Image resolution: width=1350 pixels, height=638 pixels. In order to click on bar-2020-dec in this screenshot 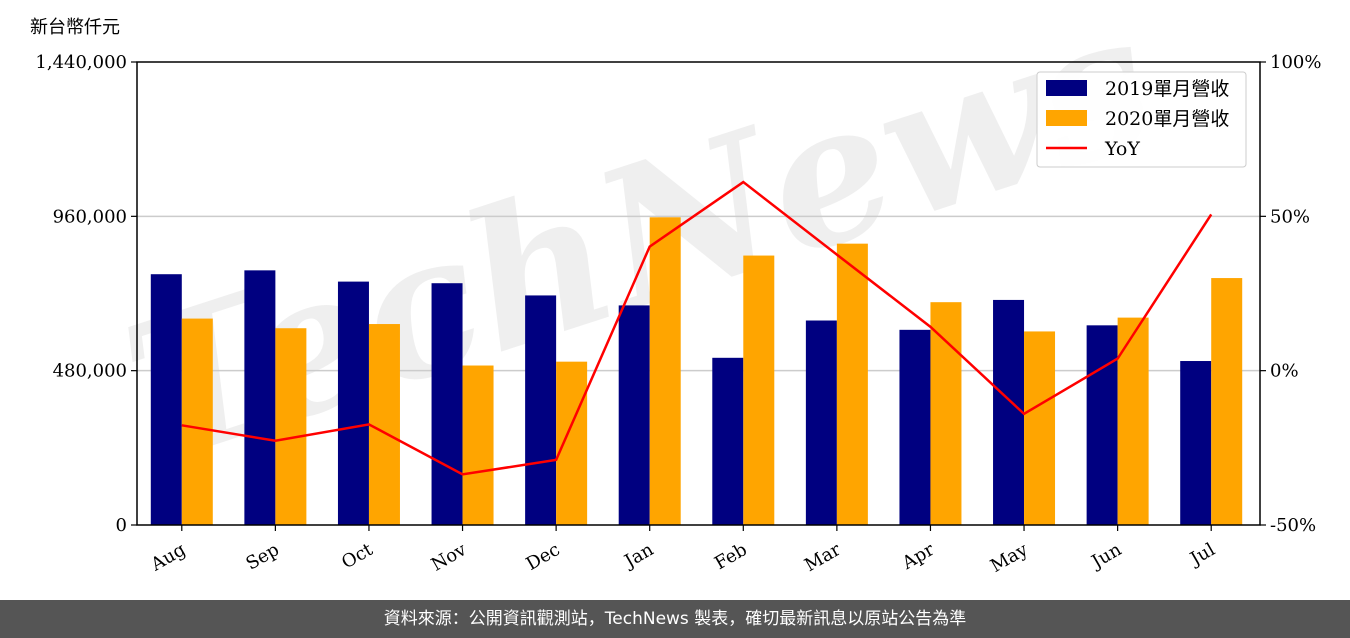, I will do `click(572, 443)`.